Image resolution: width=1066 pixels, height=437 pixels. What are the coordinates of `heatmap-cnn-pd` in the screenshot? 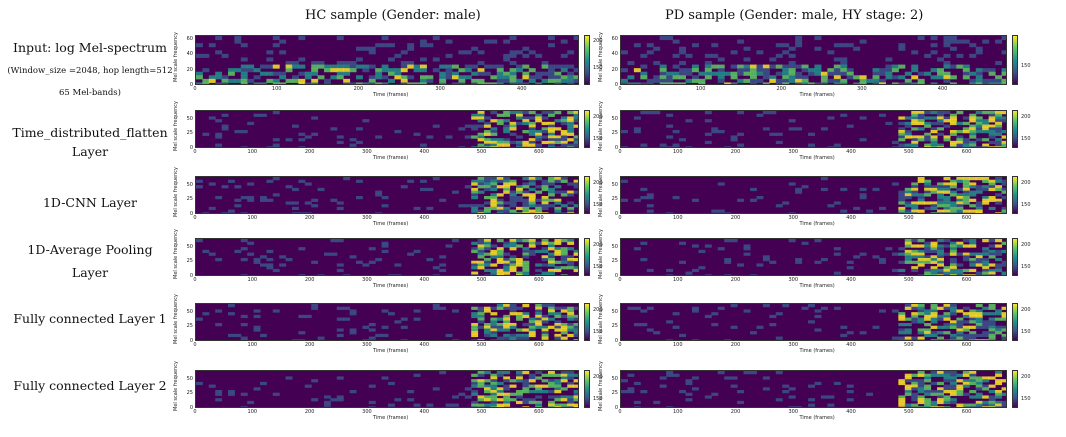 It's located at (813, 195).